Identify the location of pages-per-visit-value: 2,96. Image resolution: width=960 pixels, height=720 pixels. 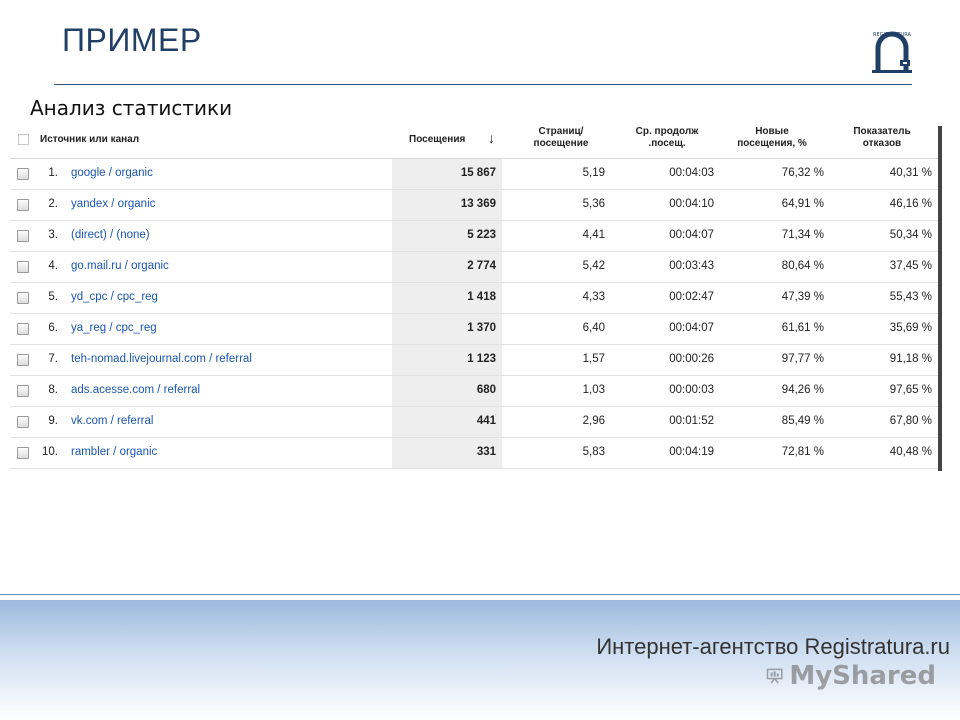
(593, 421).